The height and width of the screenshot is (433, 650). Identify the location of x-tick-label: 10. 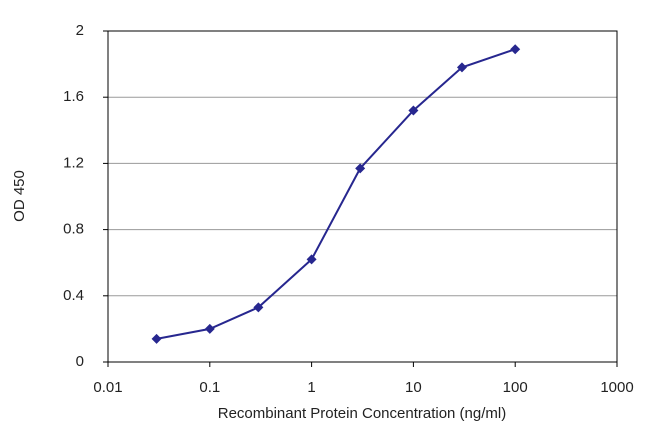
(413, 387).